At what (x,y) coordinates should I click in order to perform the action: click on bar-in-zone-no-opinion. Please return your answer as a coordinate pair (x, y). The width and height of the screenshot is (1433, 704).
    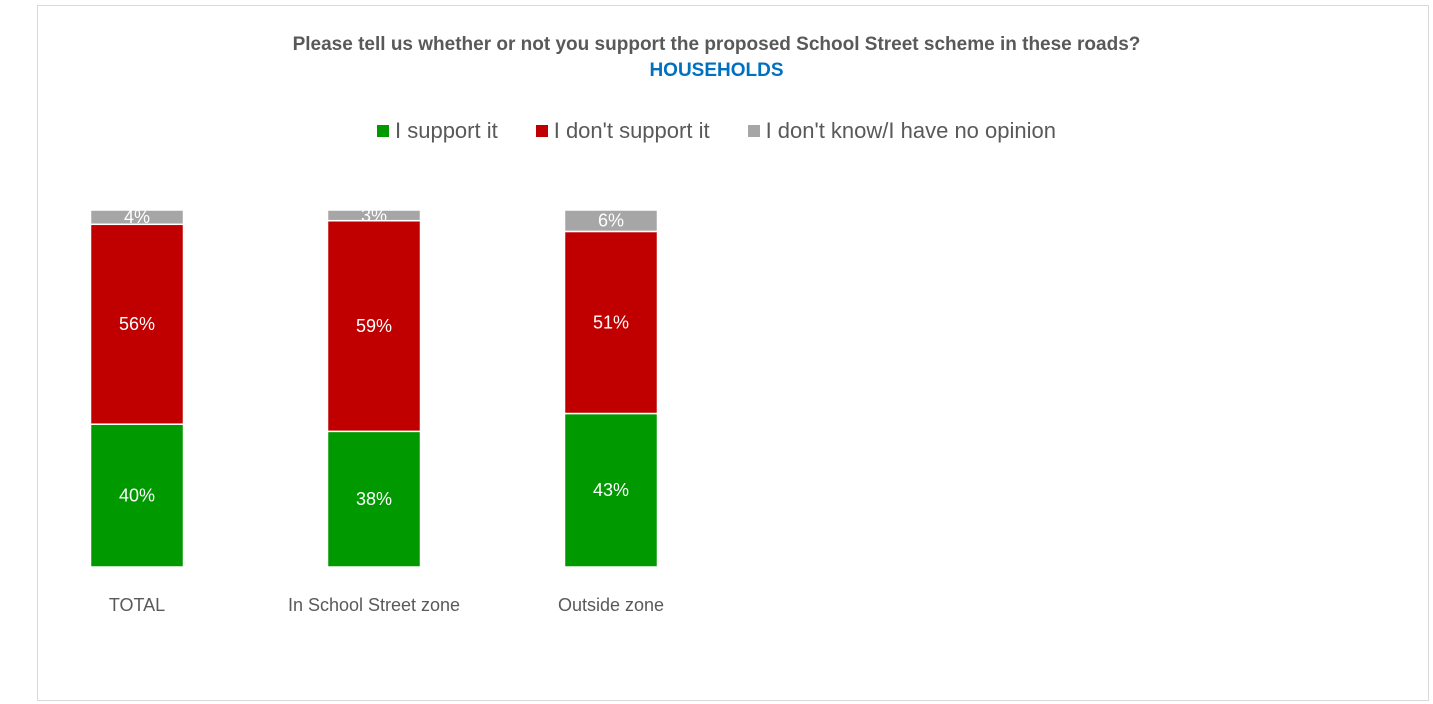
    Looking at the image, I should click on (374, 215).